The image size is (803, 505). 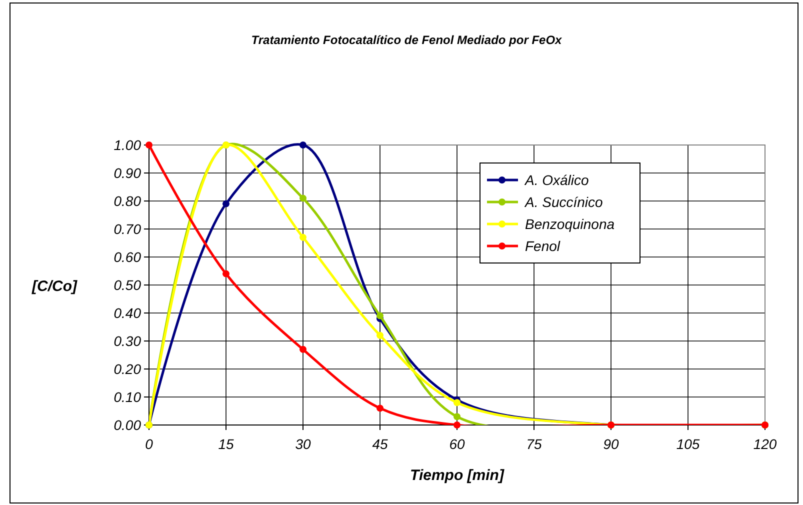 What do you see at coordinates (570, 224) in the screenshot?
I see `legend-label: Benzoquinona` at bounding box center [570, 224].